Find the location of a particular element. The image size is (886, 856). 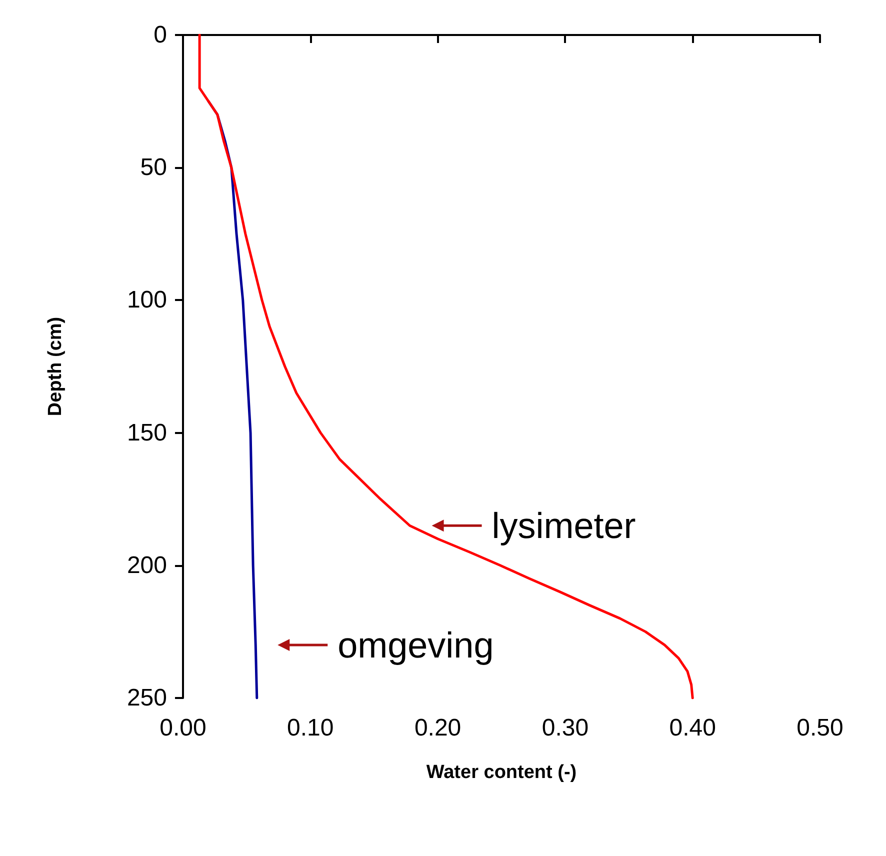

x-tick-label: 0.20 is located at coordinates (438, 728).